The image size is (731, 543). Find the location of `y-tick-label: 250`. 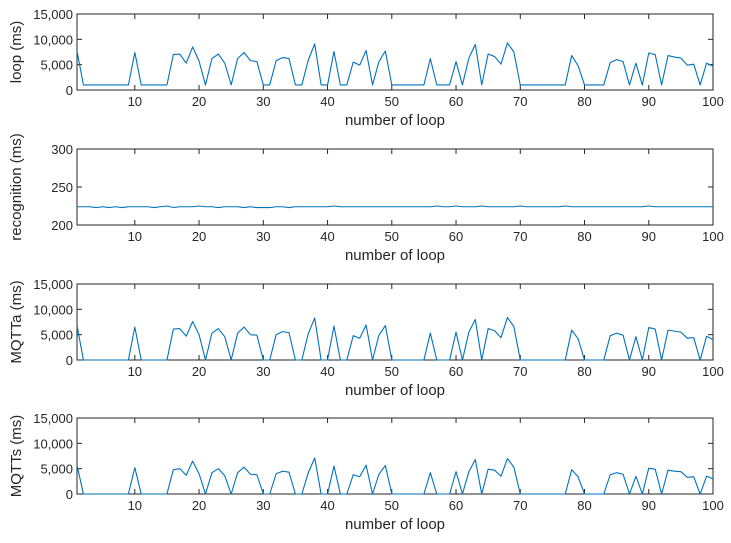

y-tick-label: 250 is located at coordinates (62, 187).